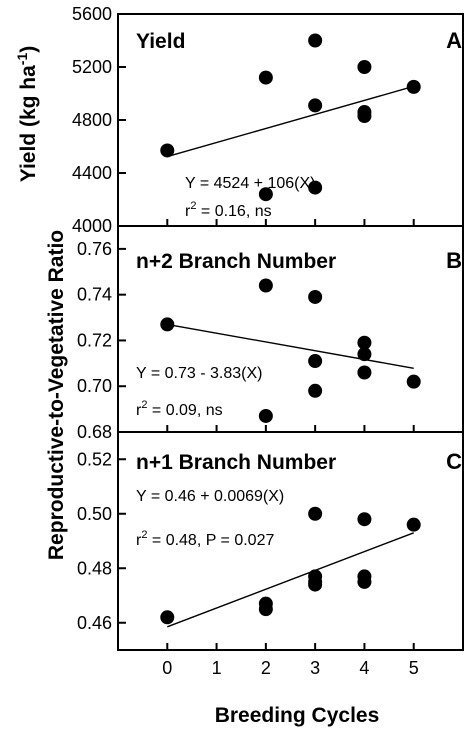  What do you see at coordinates (94, 340) in the screenshot?
I see `panel-b-ytick-label: 0.72` at bounding box center [94, 340].